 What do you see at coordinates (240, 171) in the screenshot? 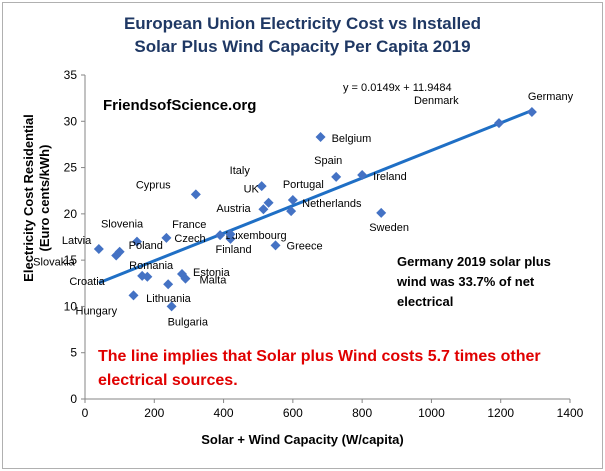
I see `data-label-italy: Italy` at bounding box center [240, 171].